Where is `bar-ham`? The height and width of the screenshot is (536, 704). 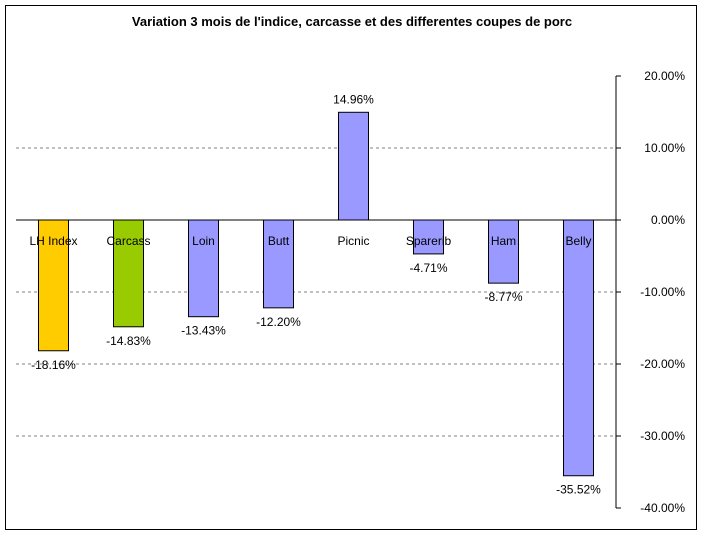
bar-ham is located at coordinates (503, 251).